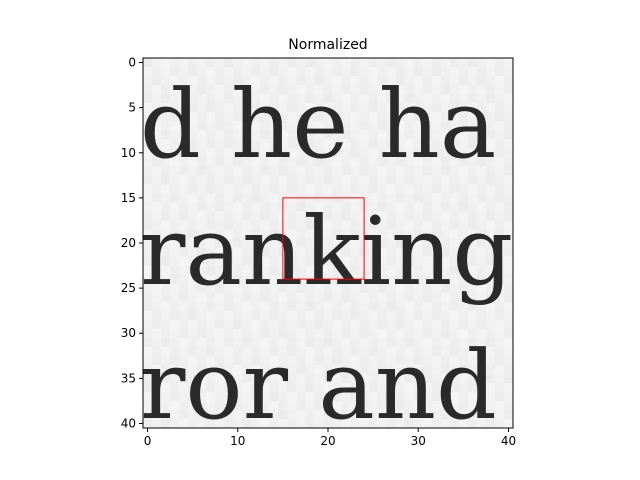 The image size is (640, 480). What do you see at coordinates (128, 243) in the screenshot?
I see `y-tick-label: 20` at bounding box center [128, 243].